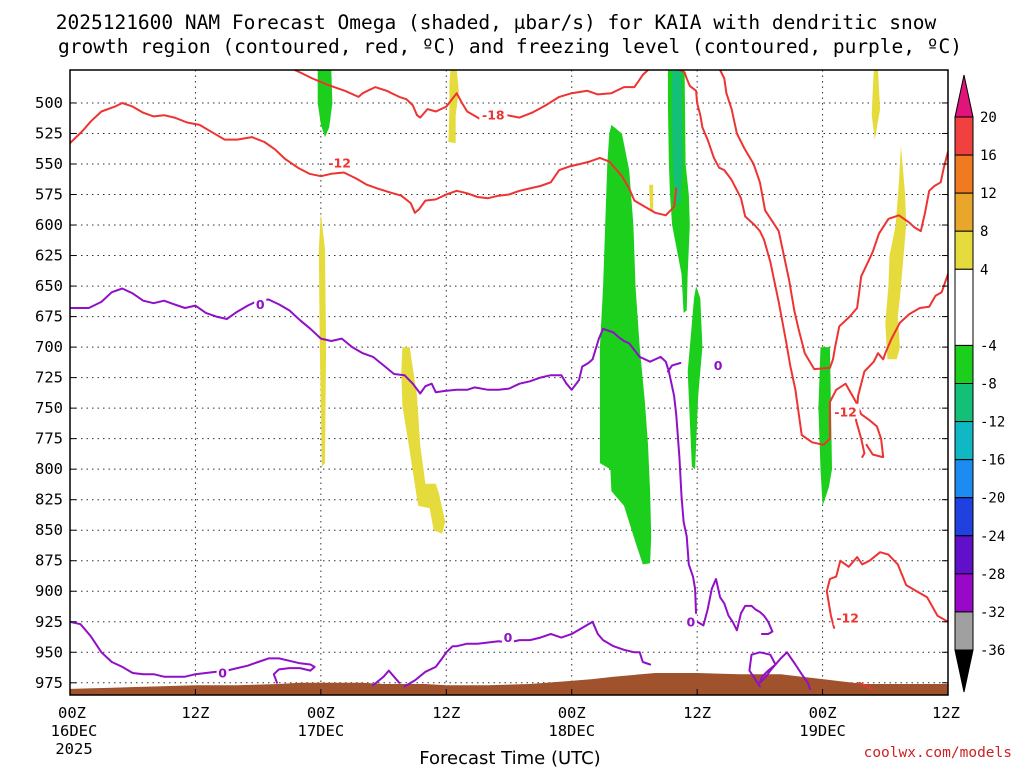  I want to click on x-tick-date-label: 16DEC, so click(74, 731).